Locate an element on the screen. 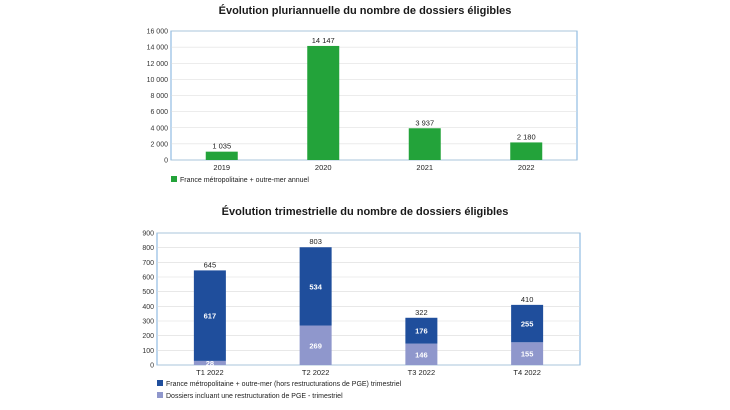 Image resolution: width=730 pixels, height=410 pixels. annual-y-tick-label: 8 000 is located at coordinates (159, 96).